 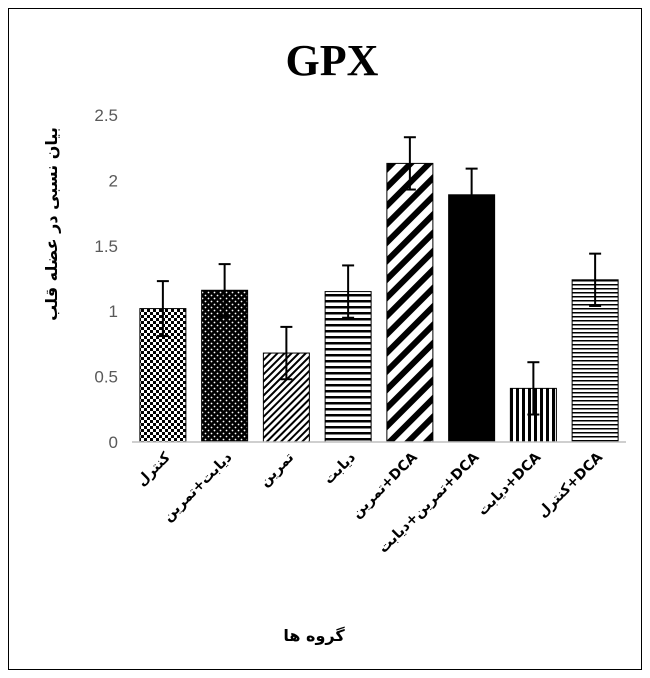 I want to click on y-tick-label: 1.5, so click(x=106, y=246).